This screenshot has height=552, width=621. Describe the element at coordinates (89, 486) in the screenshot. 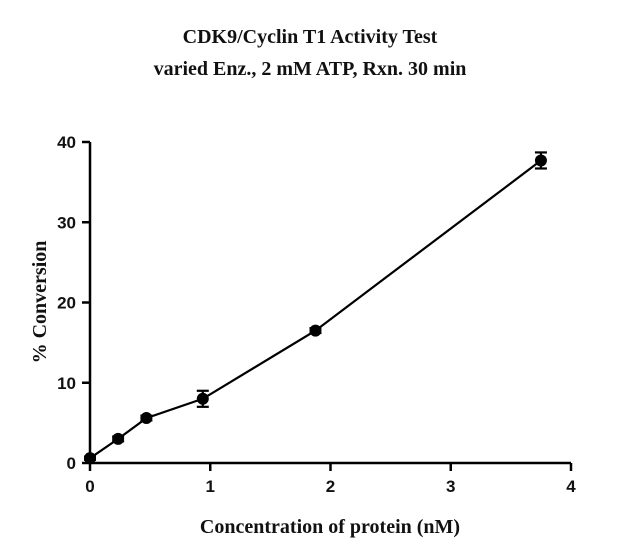

I see `x-tick-label: 0` at that location.